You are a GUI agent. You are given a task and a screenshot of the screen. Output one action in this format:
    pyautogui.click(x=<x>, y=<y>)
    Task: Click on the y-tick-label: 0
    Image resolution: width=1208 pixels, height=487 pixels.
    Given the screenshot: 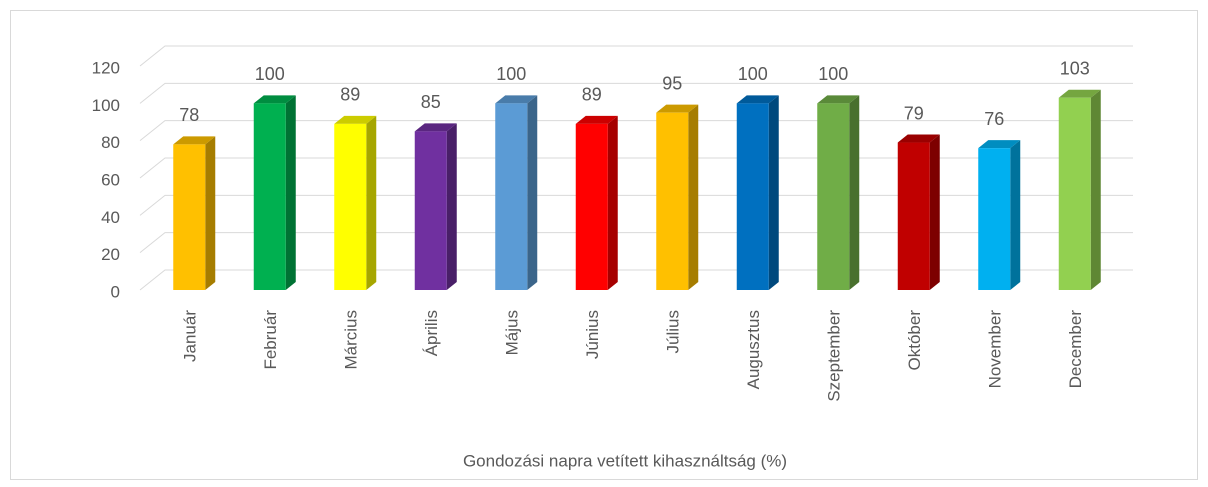 What is the action you would take?
    pyautogui.click(x=115, y=291)
    